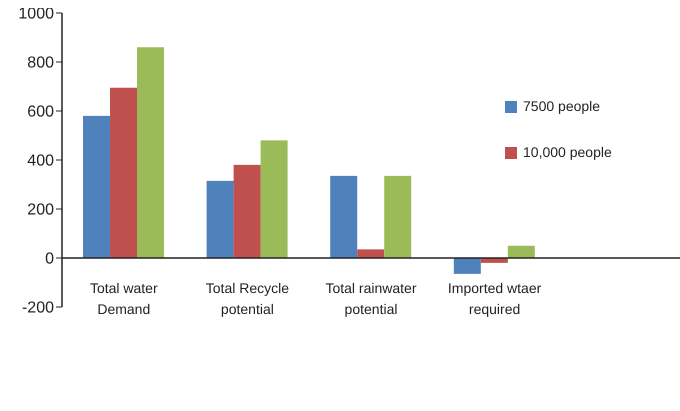 The image size is (680, 411). What do you see at coordinates (124, 298) in the screenshot?
I see `x-tick-label: Total water Demand` at bounding box center [124, 298].